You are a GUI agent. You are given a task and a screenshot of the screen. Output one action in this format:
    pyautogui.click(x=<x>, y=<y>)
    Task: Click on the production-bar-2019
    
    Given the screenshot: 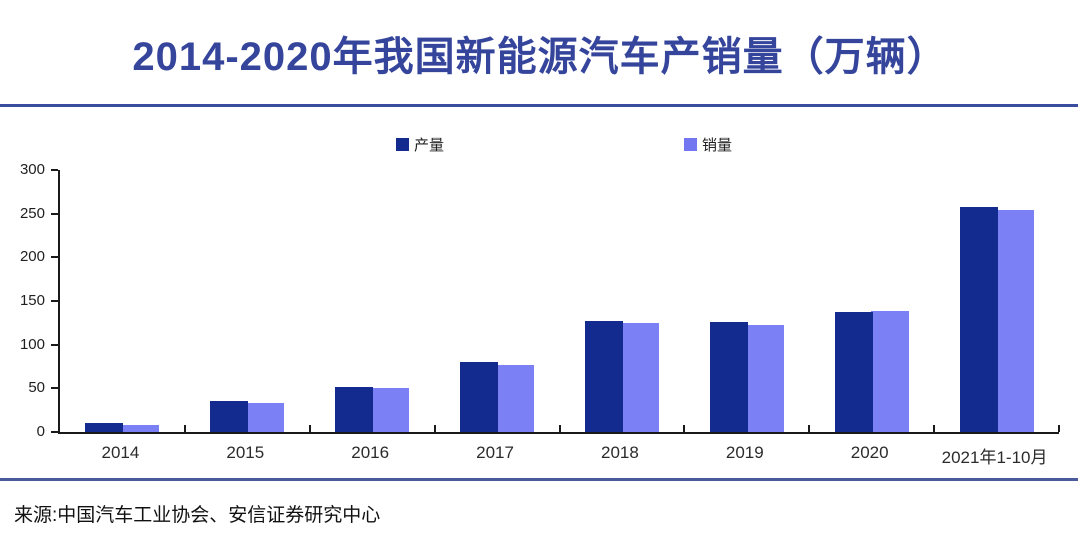 What is the action you would take?
    pyautogui.click(x=728, y=376)
    